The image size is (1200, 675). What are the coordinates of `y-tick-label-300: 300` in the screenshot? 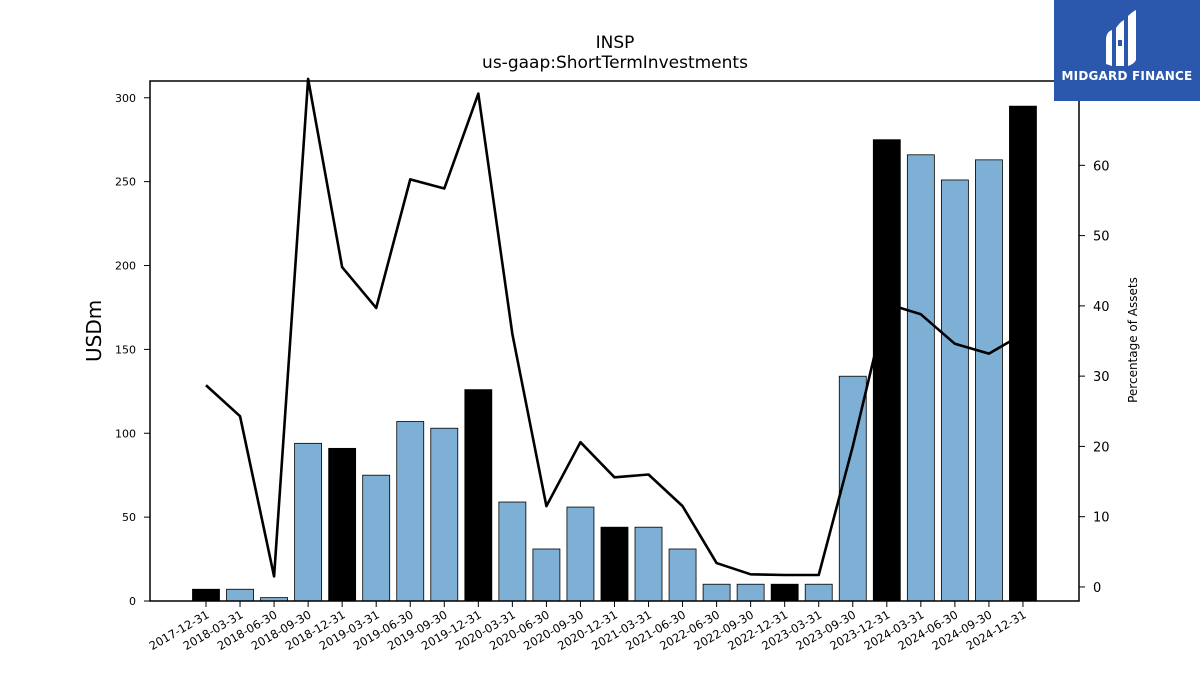 It's located at (125, 98).